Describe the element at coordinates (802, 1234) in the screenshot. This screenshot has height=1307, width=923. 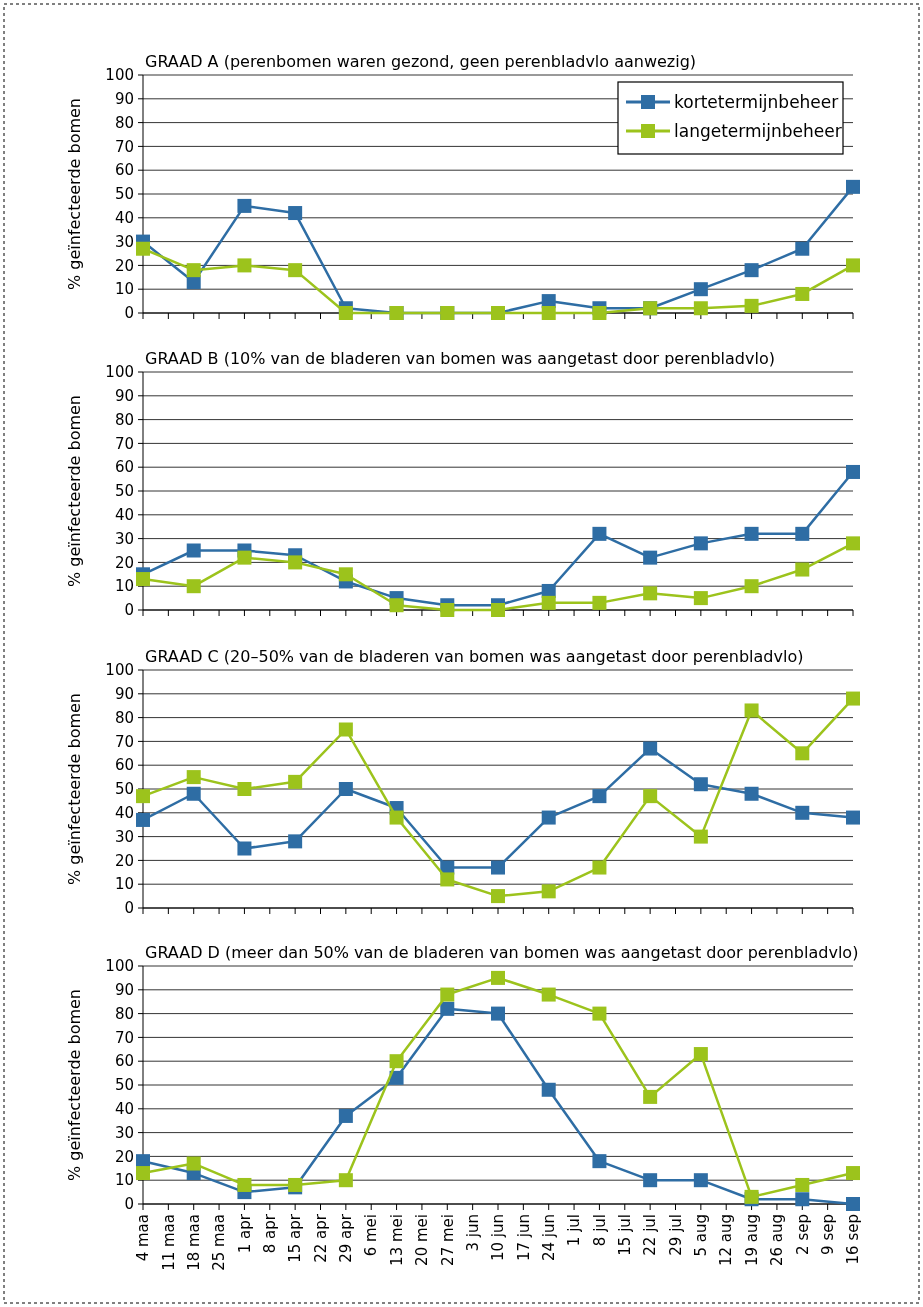
I see `x-tick-label: 2 sep` at that location.